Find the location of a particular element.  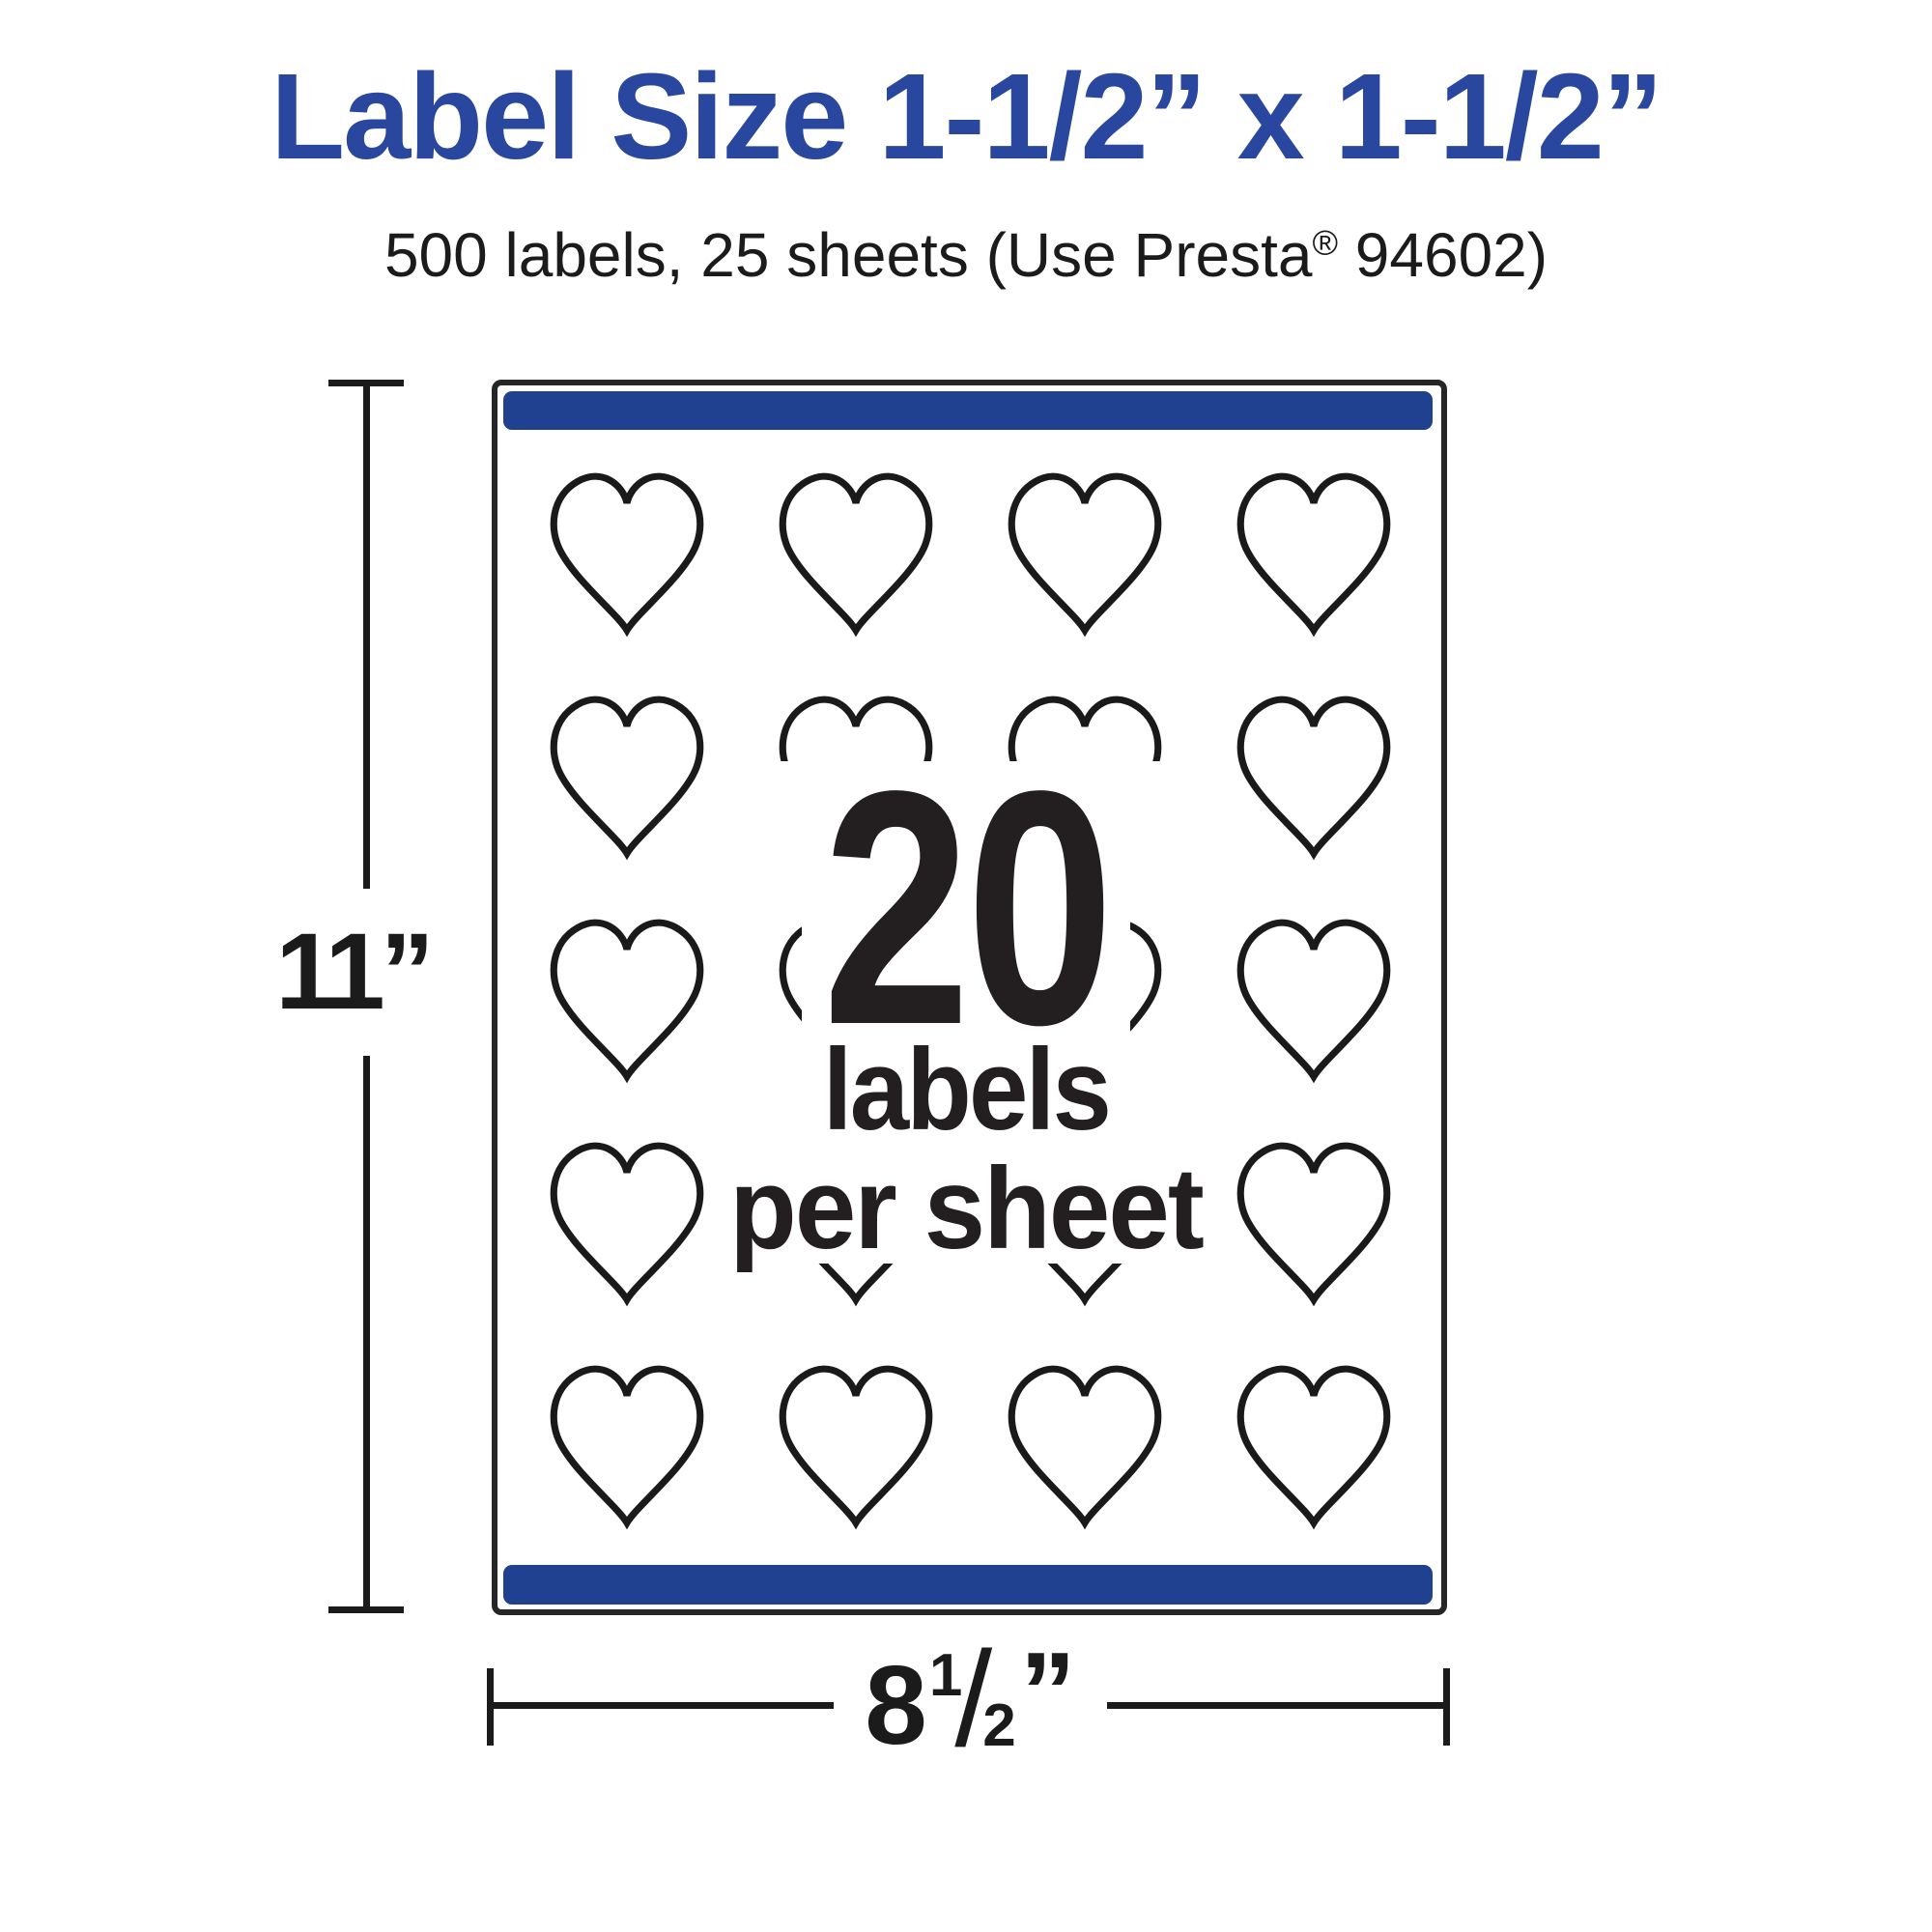

page-title: Label Size 1-1/2” x 1-1/2” is located at coordinates (966, 116).